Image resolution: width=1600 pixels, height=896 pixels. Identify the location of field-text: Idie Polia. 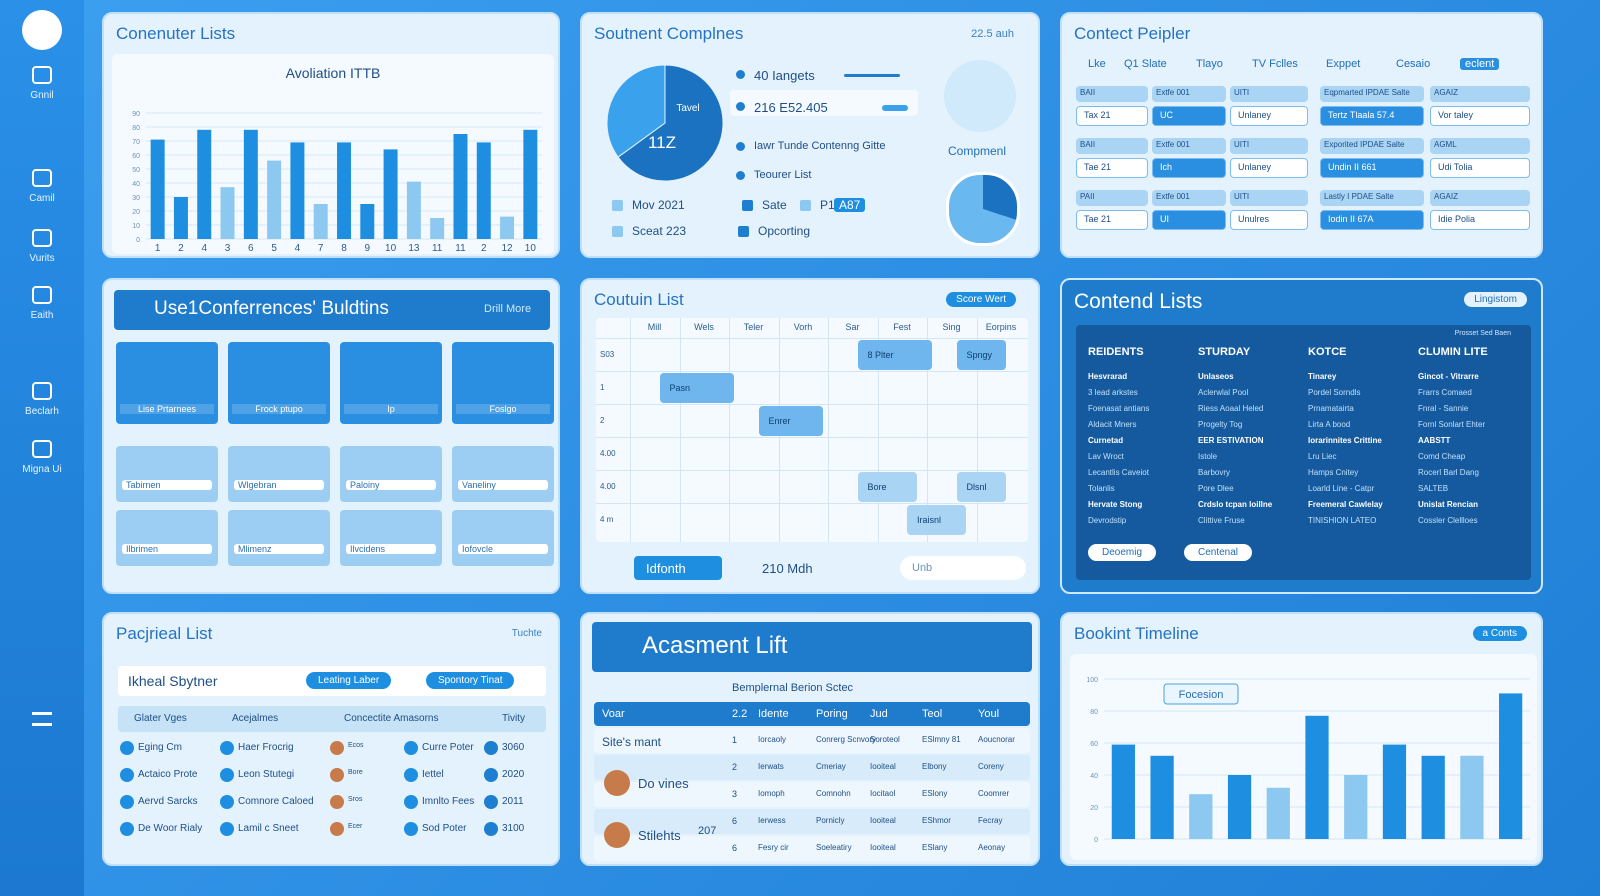
(1457, 219).